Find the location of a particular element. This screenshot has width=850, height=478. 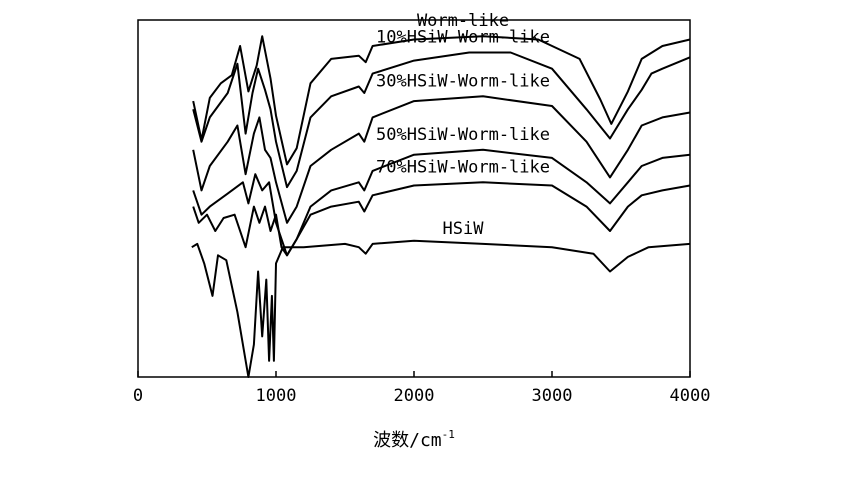

series-label-5: 70%HSiW-Worm-like is located at coordinates (463, 167).